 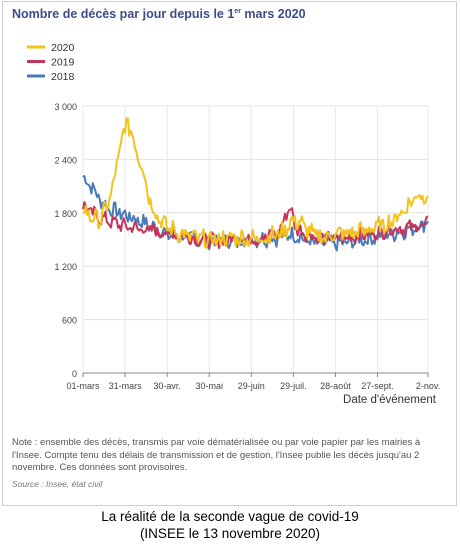 I want to click on y-tick-label: 600, so click(x=69, y=321).